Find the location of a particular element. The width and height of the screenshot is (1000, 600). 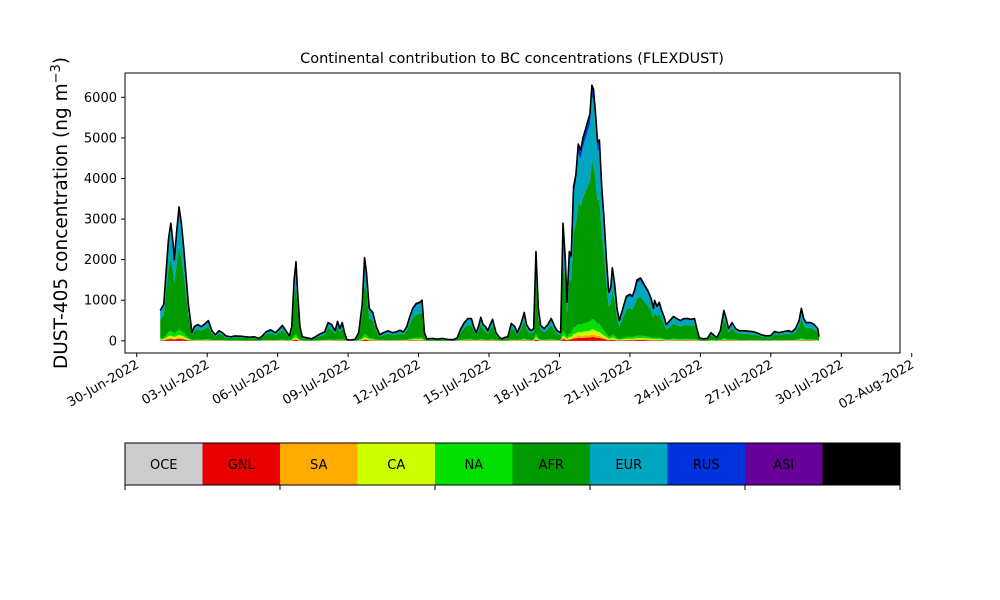

x-tick-label: 30-Jun-2022 is located at coordinates (103, 383).